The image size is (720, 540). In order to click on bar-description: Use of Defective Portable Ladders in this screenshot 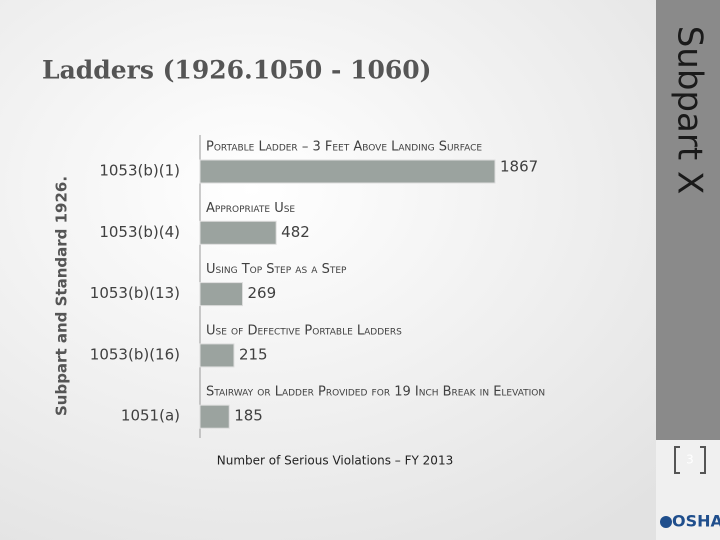, I will do `click(304, 330)`.